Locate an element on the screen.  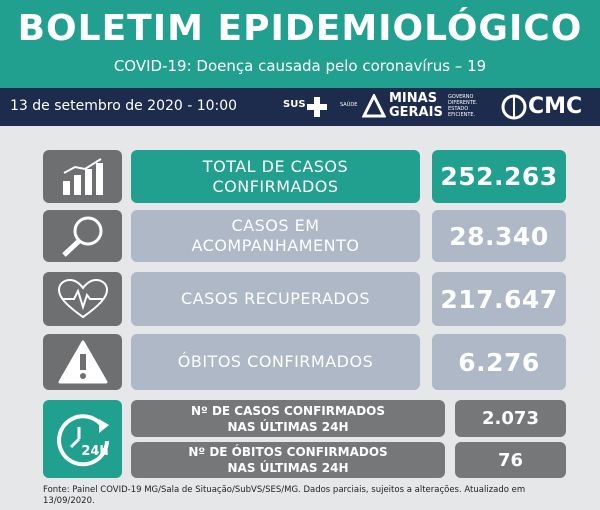
value: 252.263 is located at coordinates (499, 176).